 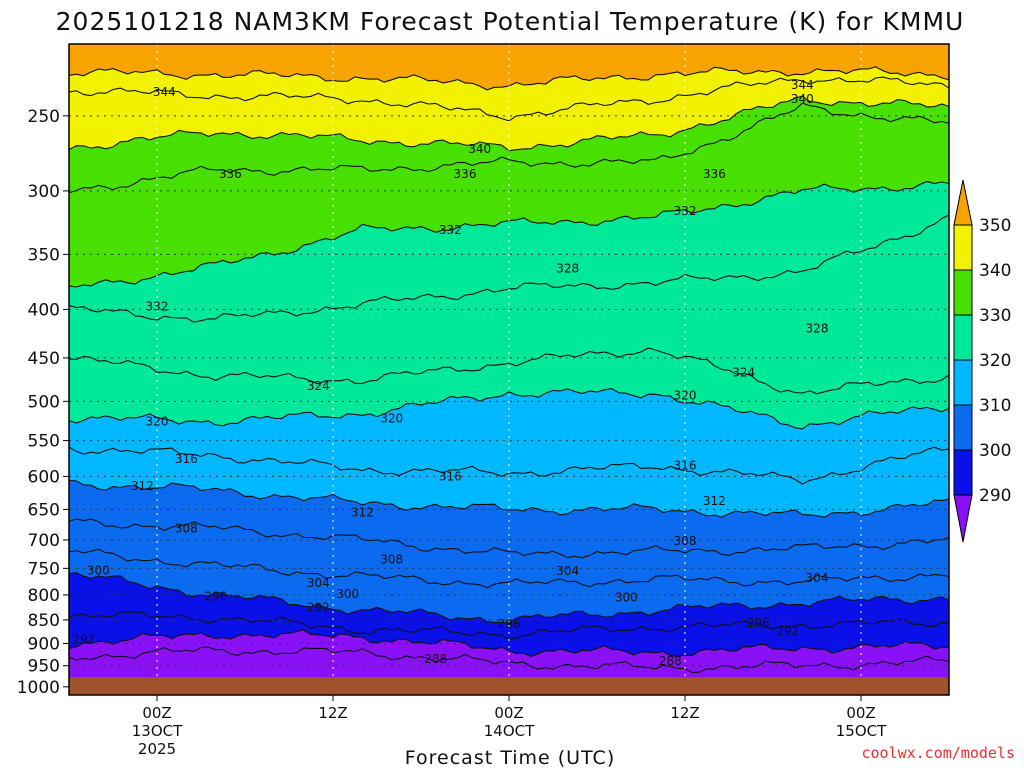 I want to click on colorbar: 350 340 330 320 310 300 290, so click(x=982, y=361).